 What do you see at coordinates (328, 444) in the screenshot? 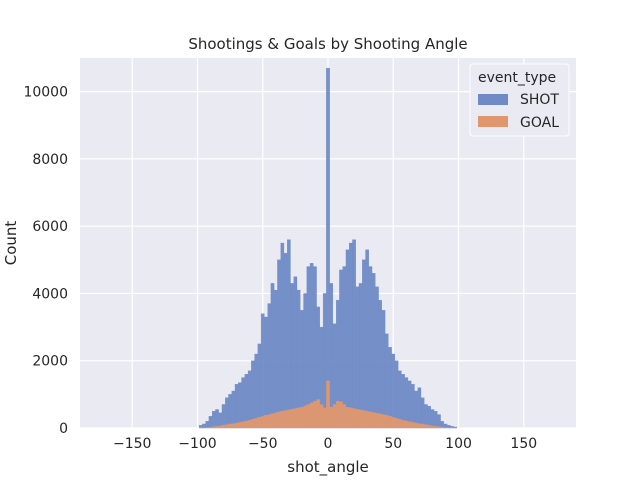
I see `x-tick-label: 0` at bounding box center [328, 444].